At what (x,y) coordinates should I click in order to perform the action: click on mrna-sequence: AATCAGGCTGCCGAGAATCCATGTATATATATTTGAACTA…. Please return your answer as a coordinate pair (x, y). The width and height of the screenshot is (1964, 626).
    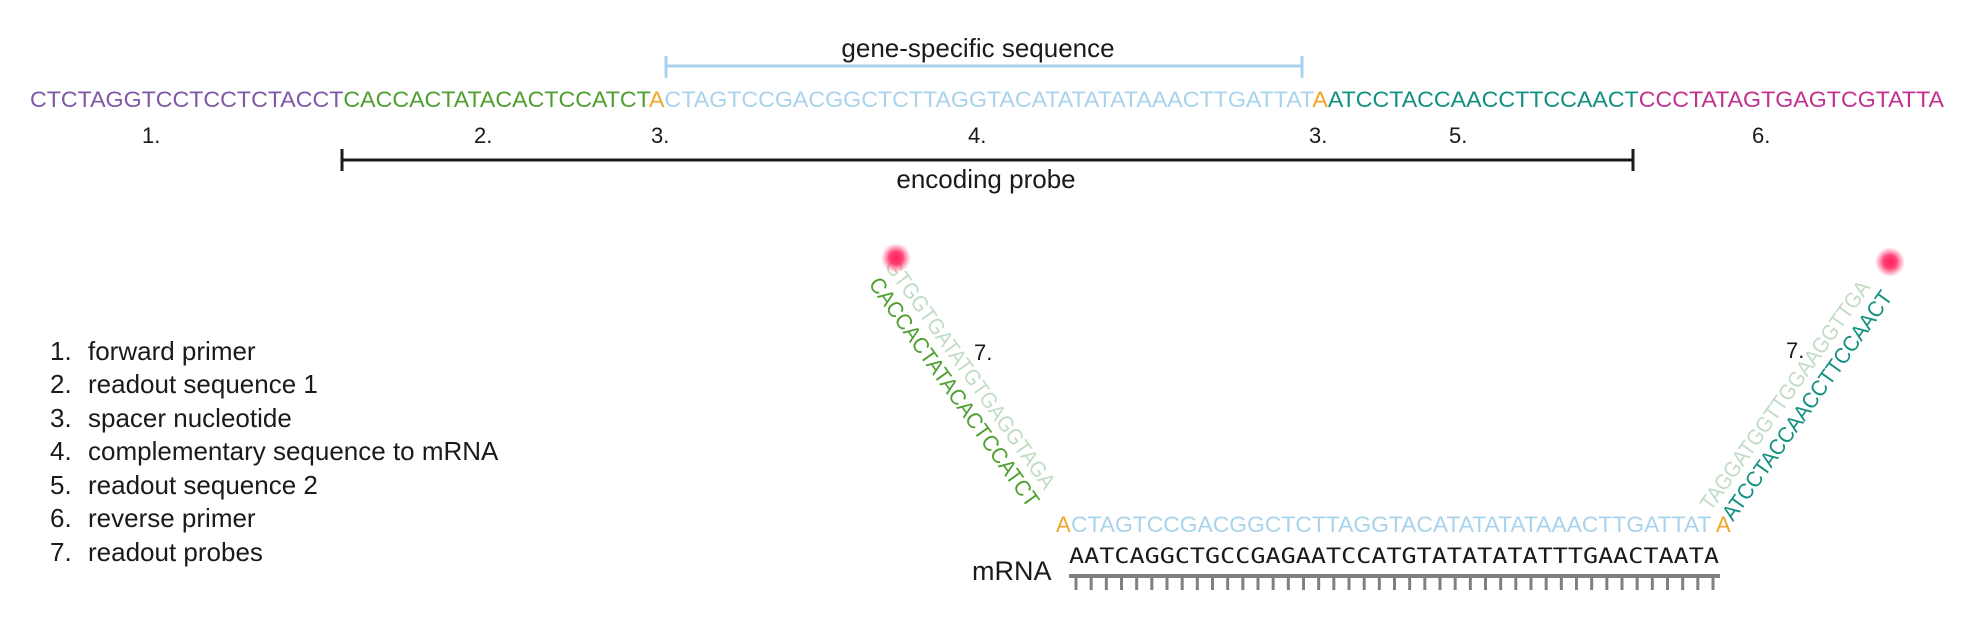
    Looking at the image, I should click on (1394, 556).